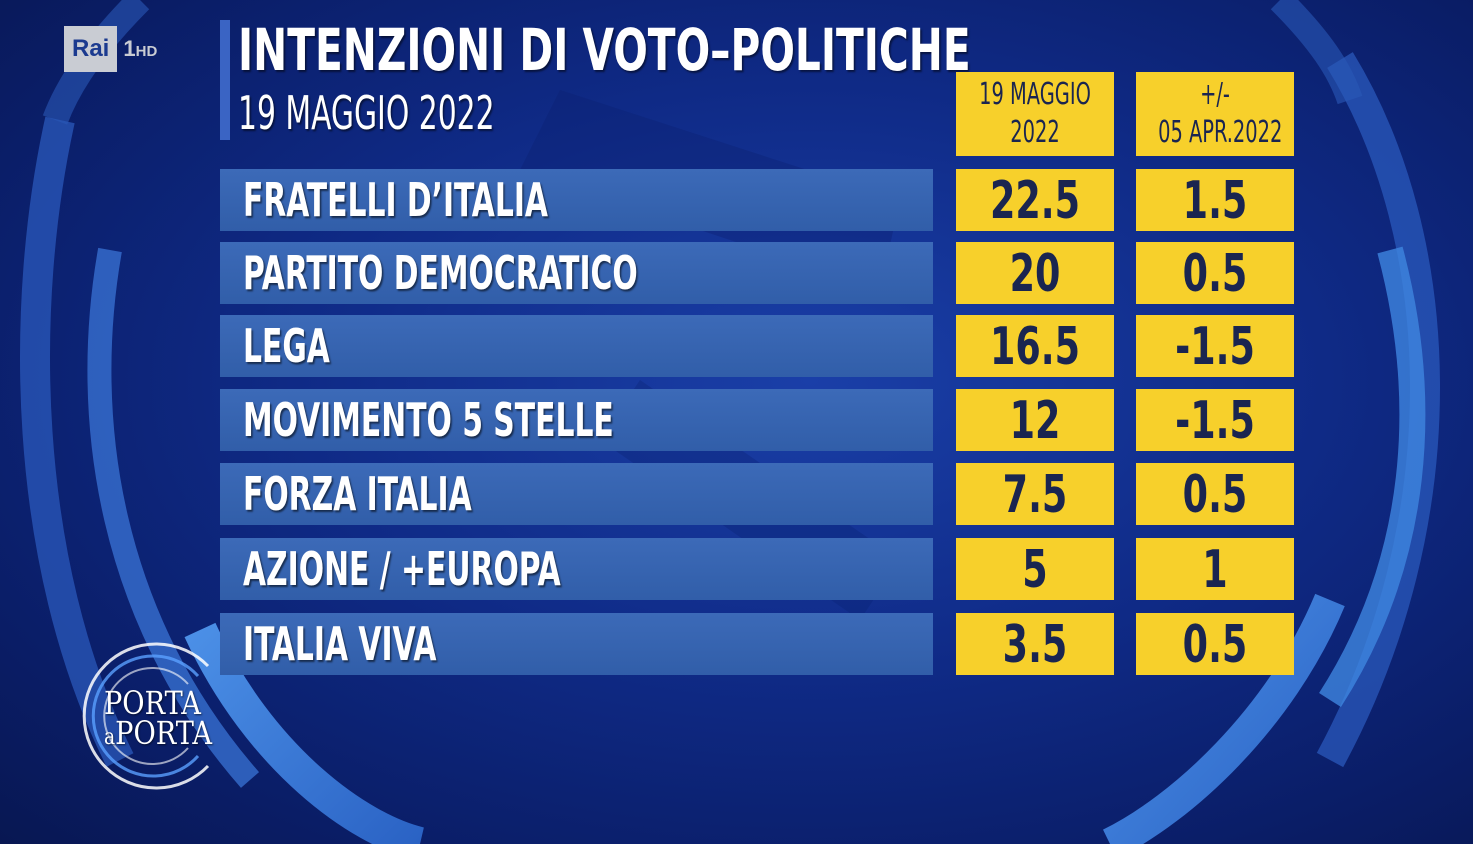 The height and width of the screenshot is (844, 1473). Describe the element at coordinates (576, 200) in the screenshot. I see `party-label-bar: FRATELLI D’ITALIA` at that location.